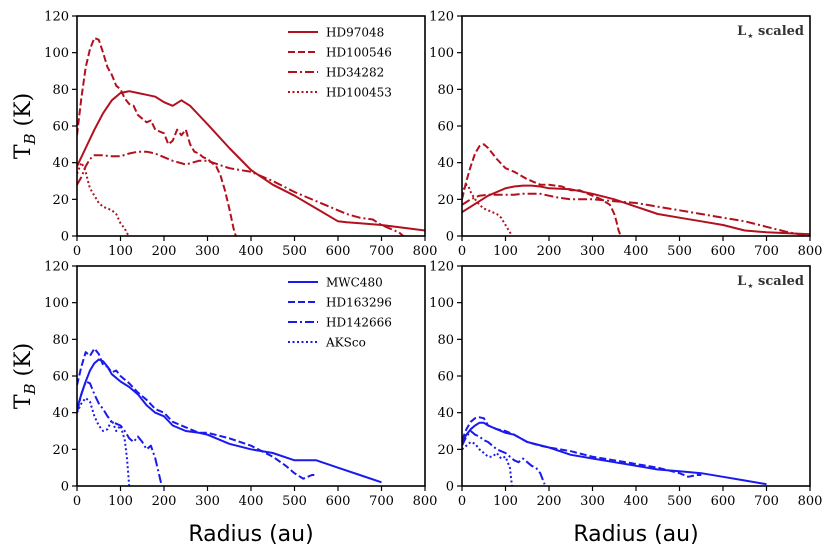 This screenshot has width=830, height=551. What do you see at coordinates (103, 198) in the screenshot?
I see `series-line-hd100453` at bounding box center [103, 198].